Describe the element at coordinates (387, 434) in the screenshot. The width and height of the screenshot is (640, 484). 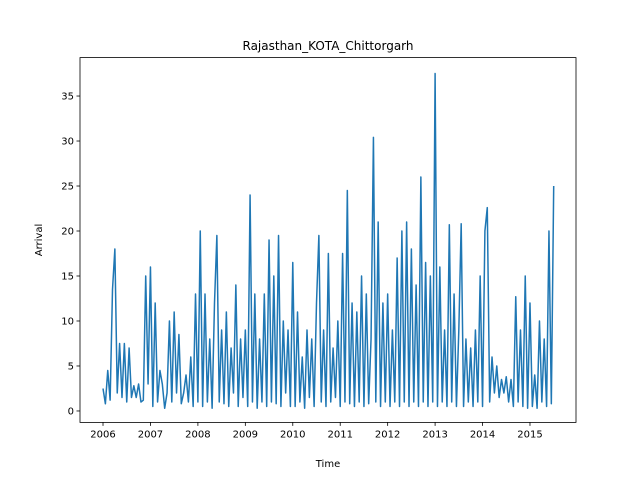
I see `x-tick-label: 2012` at that location.